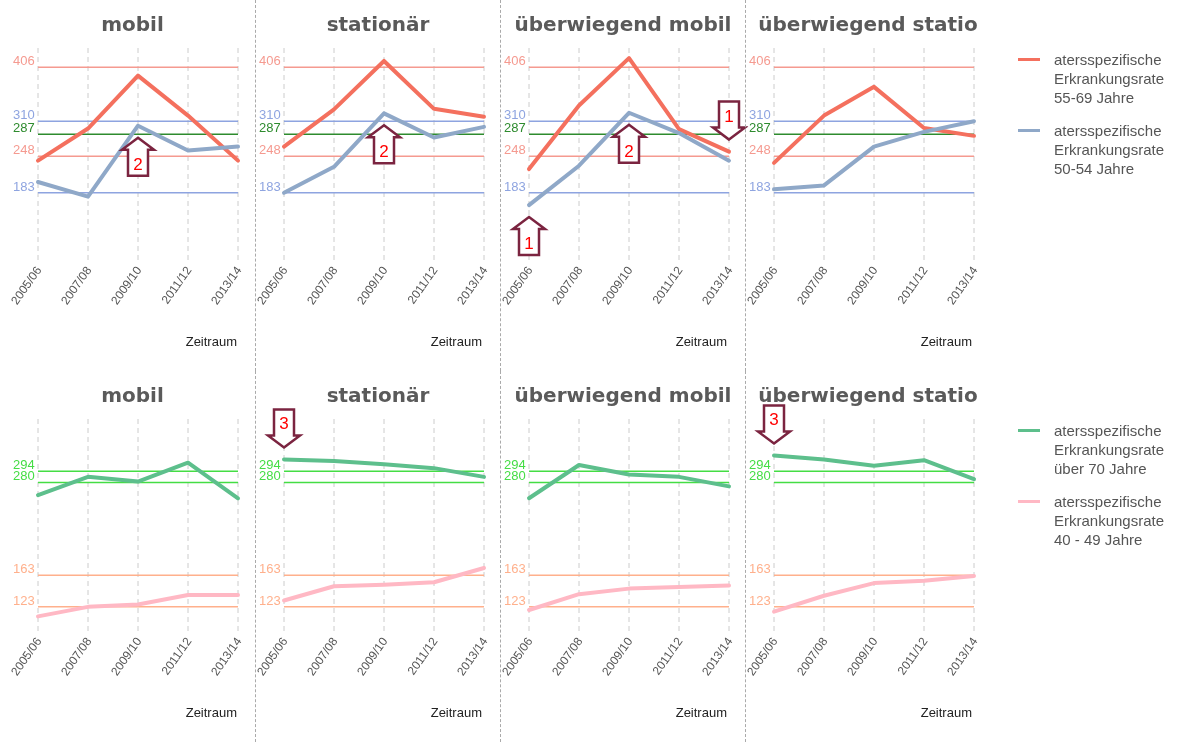 The height and width of the screenshot is (742, 1199). I want to click on legend-label: atersspezifische Erkrankungsrate 50-54 Jahre, so click(1110, 149).